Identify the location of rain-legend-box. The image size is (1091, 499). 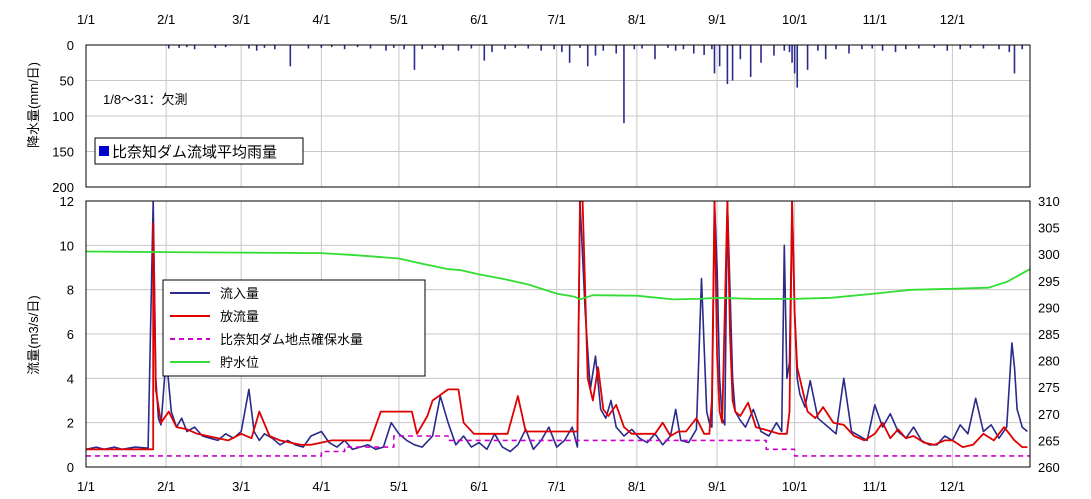
(199, 151).